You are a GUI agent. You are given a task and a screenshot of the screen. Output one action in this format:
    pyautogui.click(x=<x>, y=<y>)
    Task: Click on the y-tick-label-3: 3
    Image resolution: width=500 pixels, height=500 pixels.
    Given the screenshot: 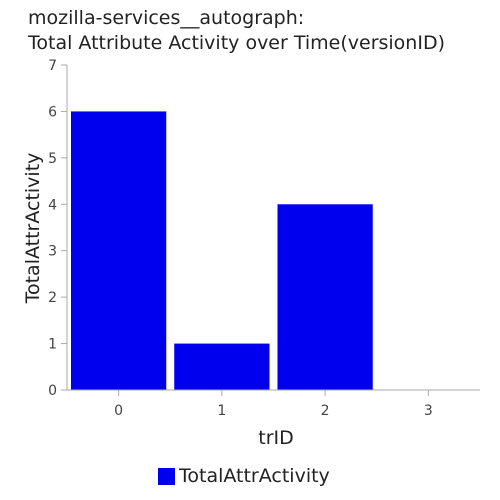 What is the action you would take?
    pyautogui.click(x=52, y=252)
    